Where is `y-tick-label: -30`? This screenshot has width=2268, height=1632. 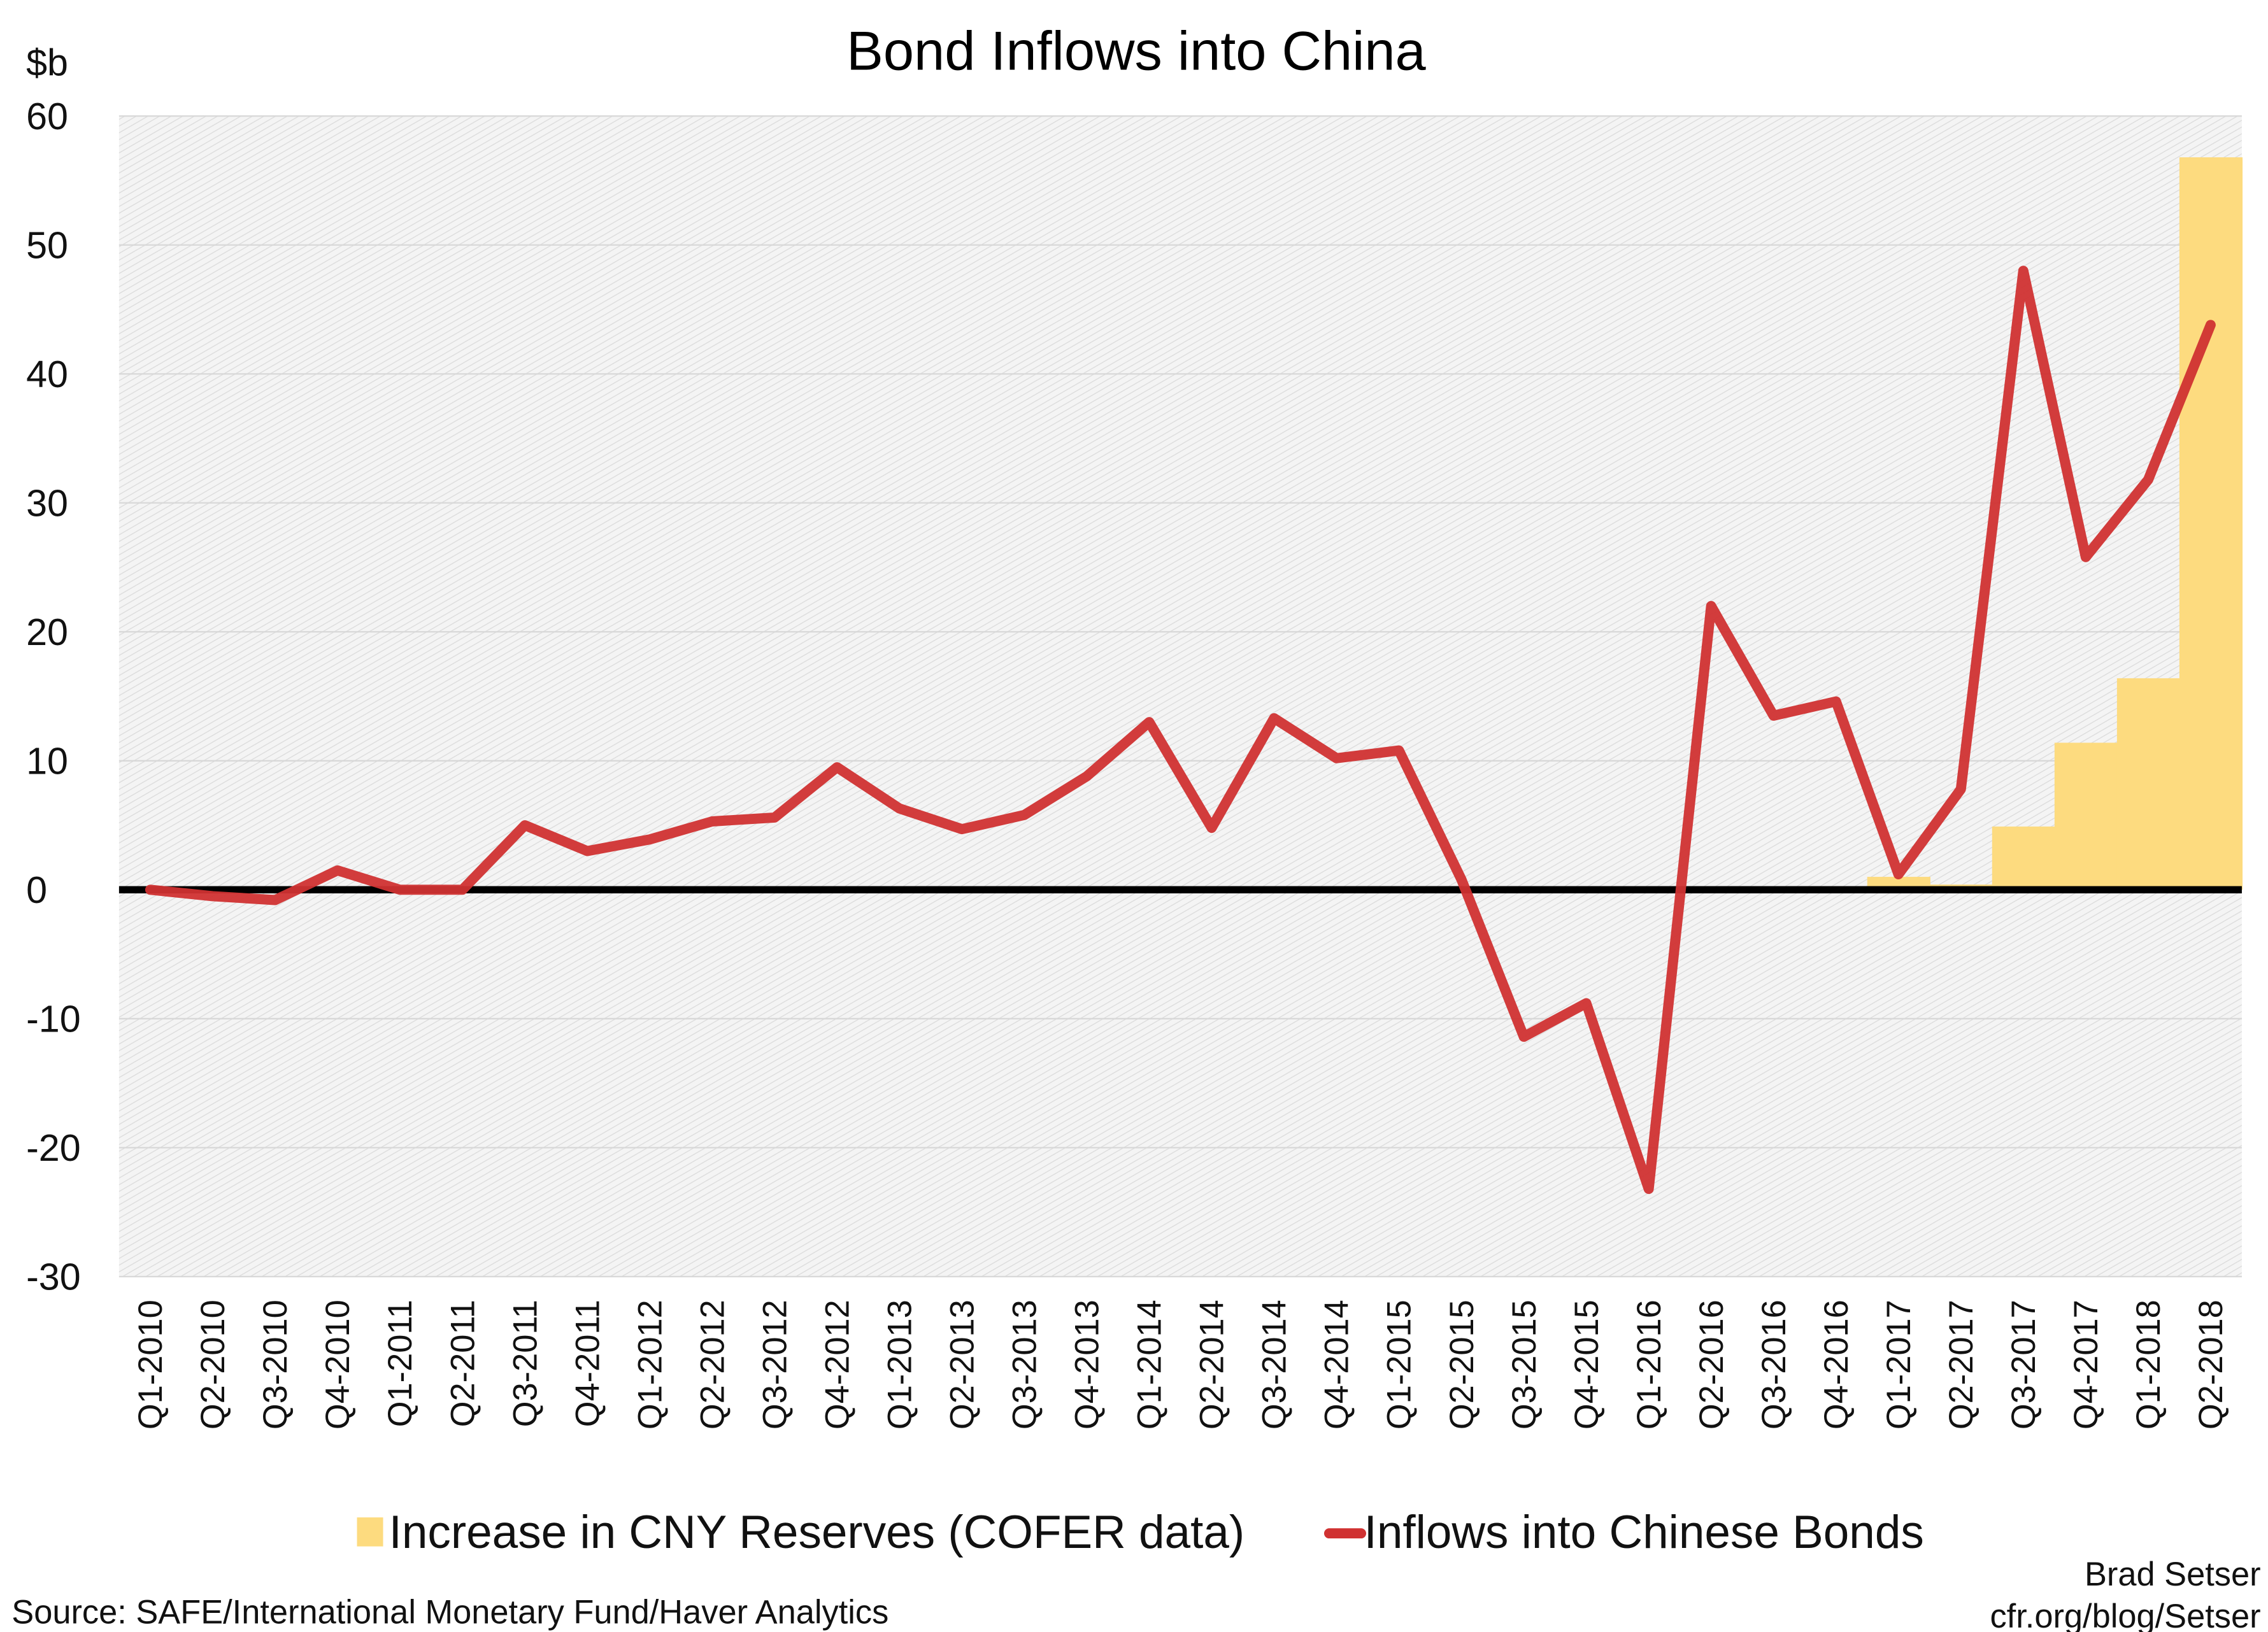 y-tick-label: -30 is located at coordinates (53, 1277).